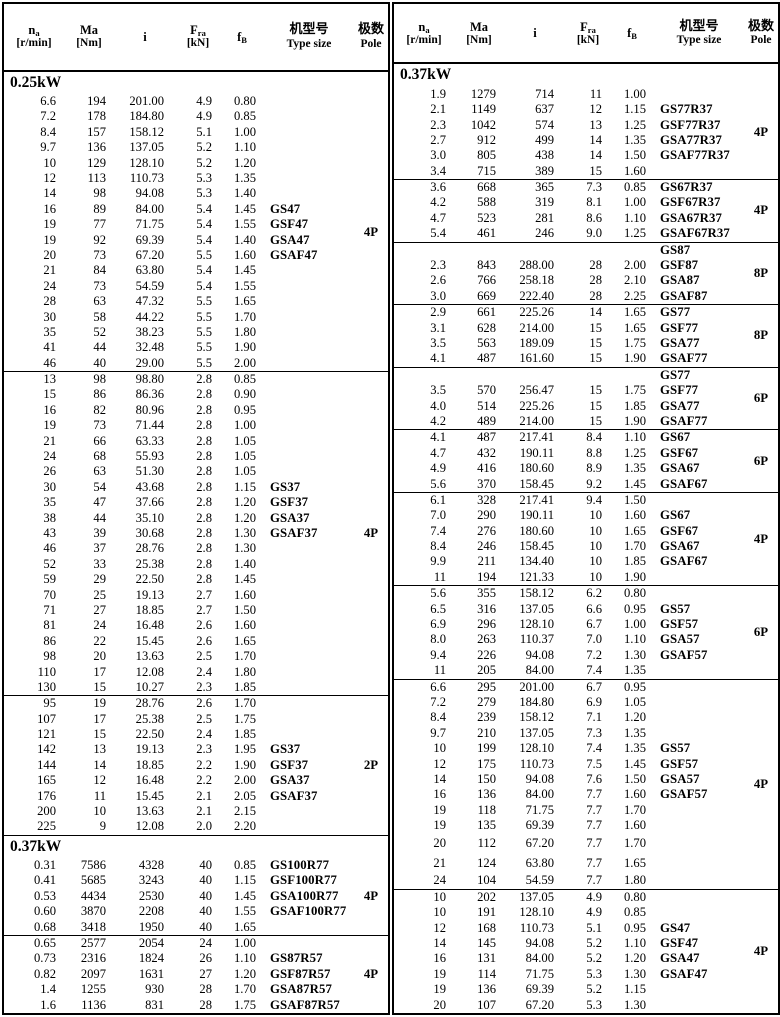  What do you see at coordinates (149, 640) in the screenshot?
I see `table-cell-i: 15.45` at bounding box center [149, 640].